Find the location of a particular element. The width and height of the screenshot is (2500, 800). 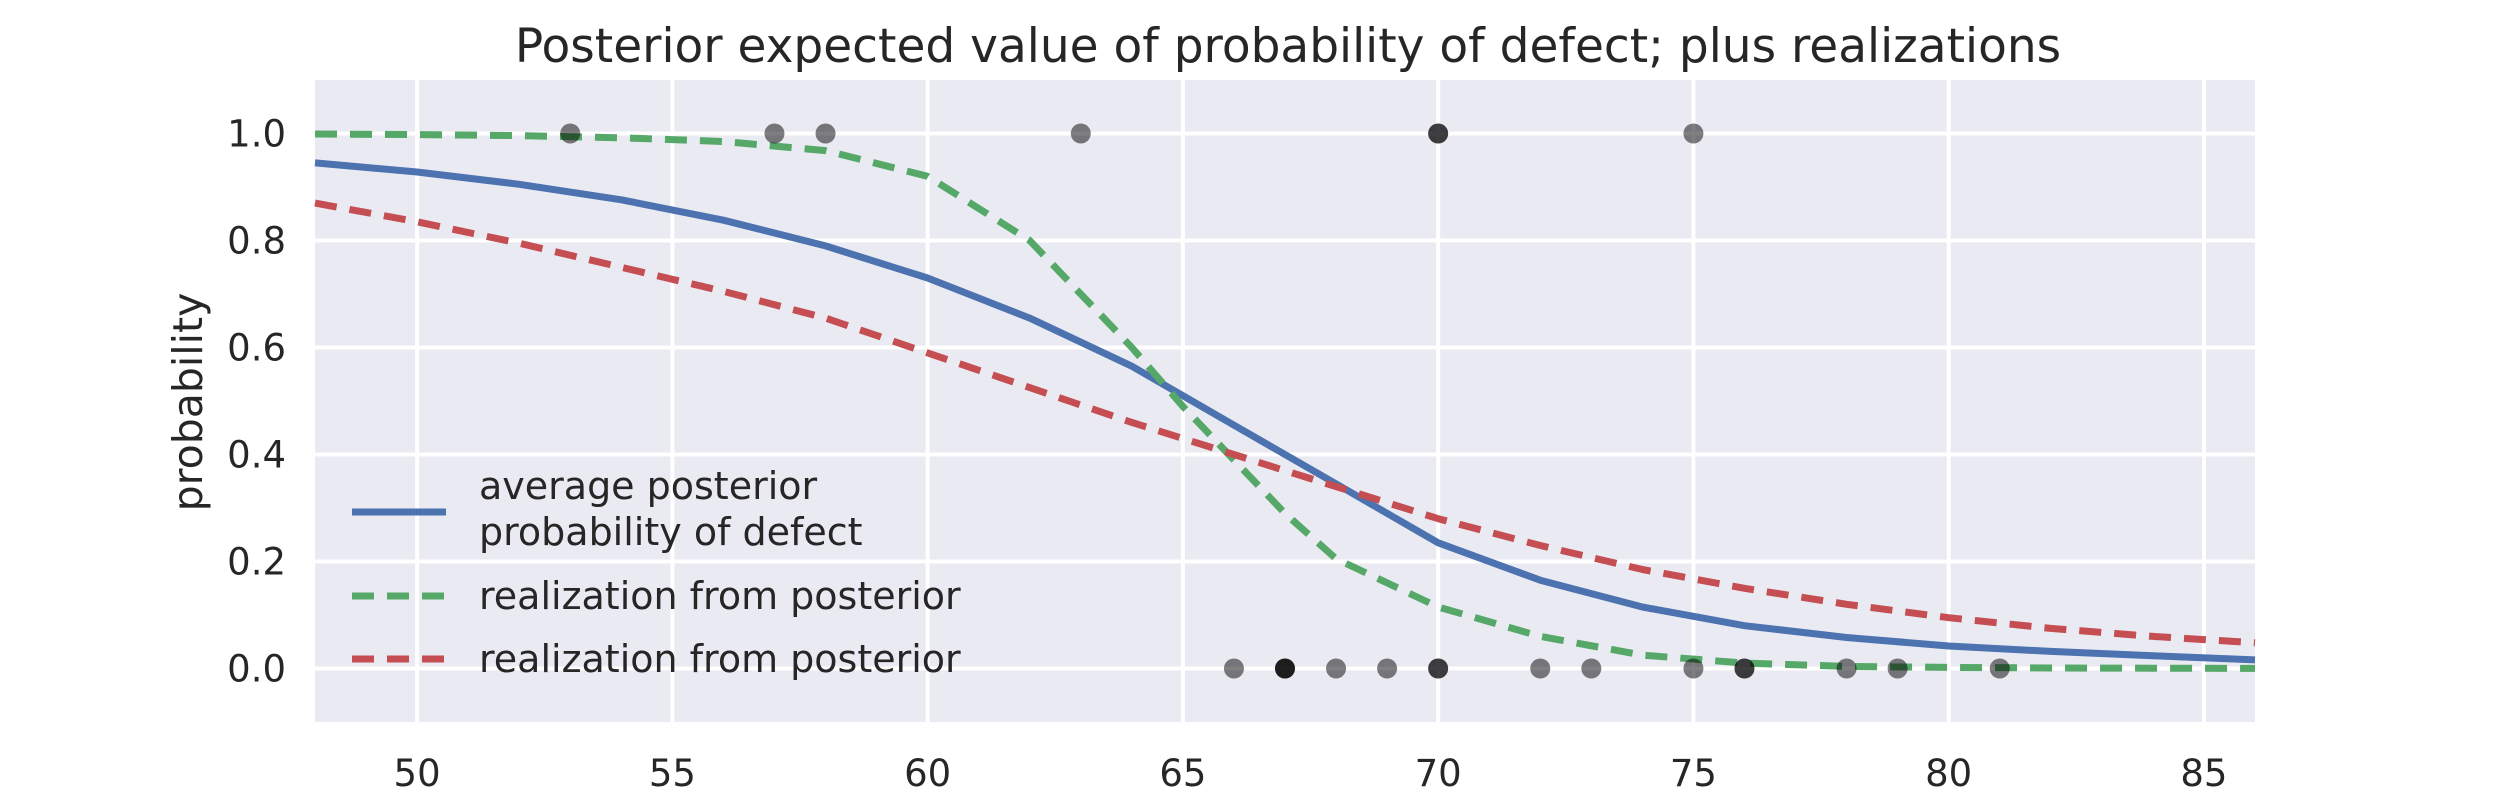

legend-label-2: realization from posterior is located at coordinates (720, 659).